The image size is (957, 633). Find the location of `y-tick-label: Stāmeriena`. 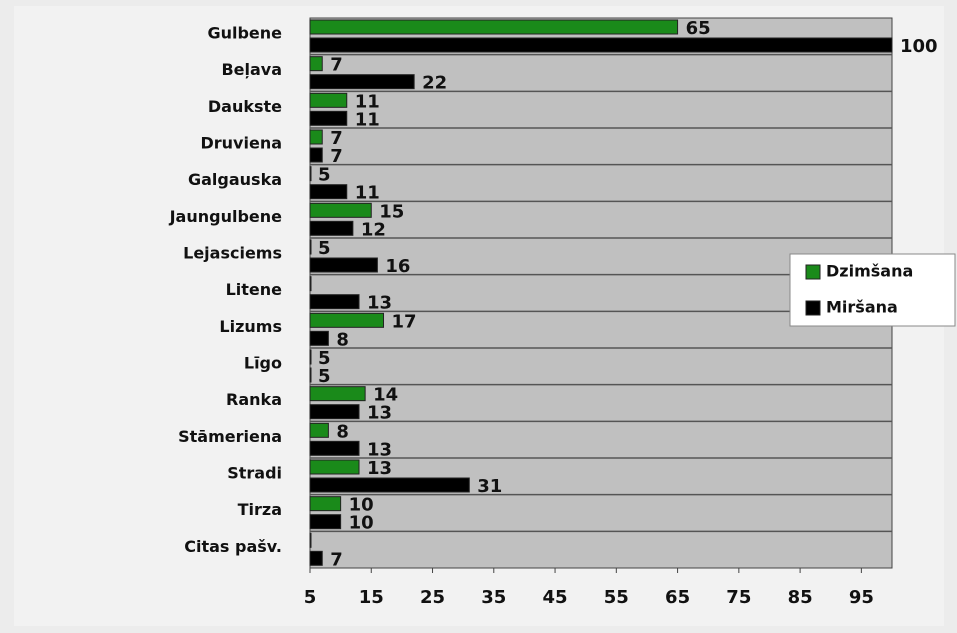

y-tick-label: Stāmeriena is located at coordinates (230, 436).